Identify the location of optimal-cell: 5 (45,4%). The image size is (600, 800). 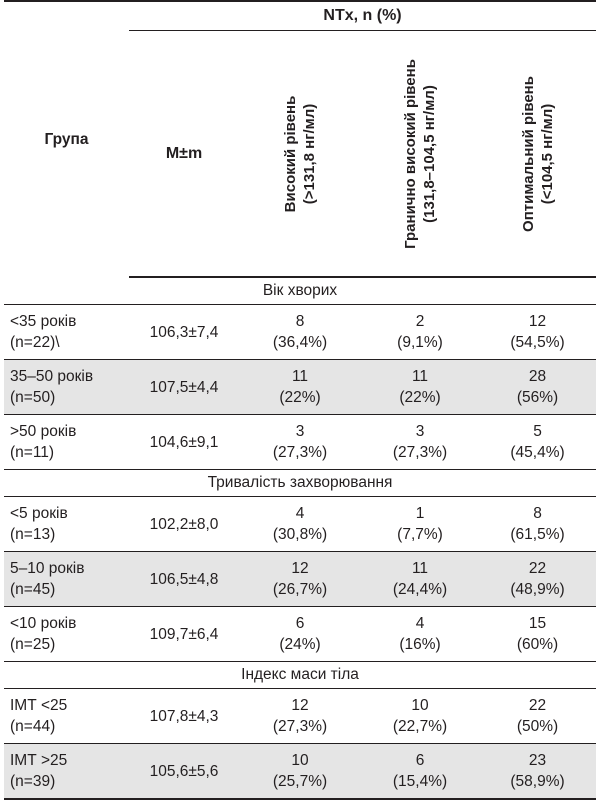
(538, 442).